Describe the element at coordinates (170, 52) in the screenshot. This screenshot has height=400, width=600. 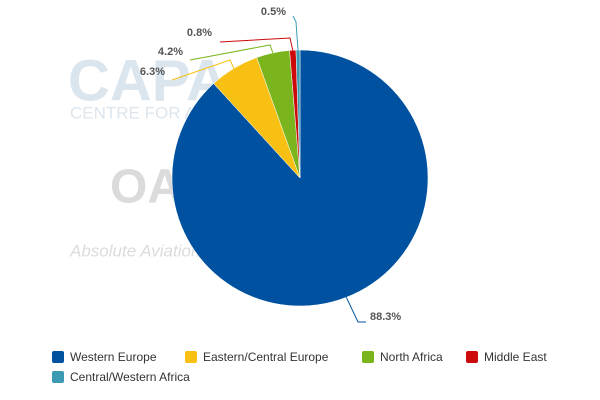
I see `data-label: 4.2%` at that location.